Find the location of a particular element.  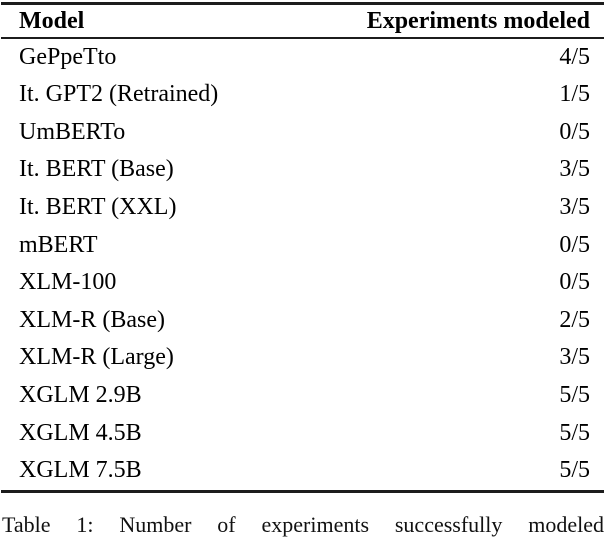

model-name: XGLM 7.5B is located at coordinates (80, 470).